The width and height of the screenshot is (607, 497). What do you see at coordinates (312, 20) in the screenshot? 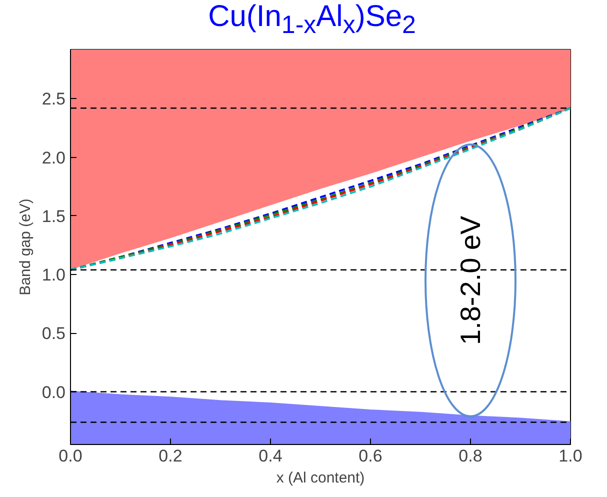
I see `chart-title: Cu(In$_{1-x}$Al$_{x}$)Se$_{2}$` at bounding box center [312, 20].